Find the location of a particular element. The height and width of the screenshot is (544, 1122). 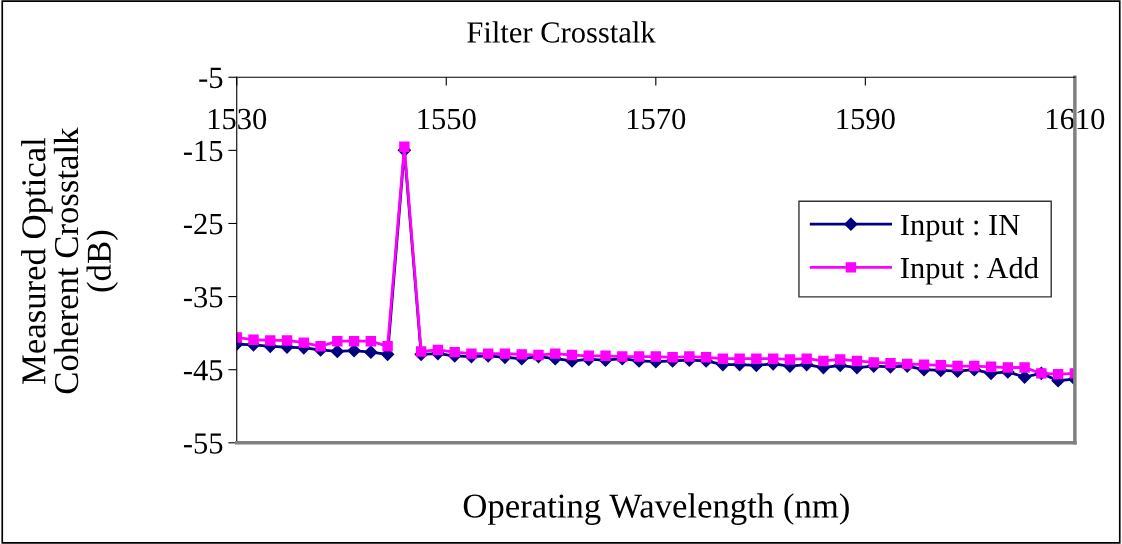

legend-label: Input : IN is located at coordinates (960, 228).